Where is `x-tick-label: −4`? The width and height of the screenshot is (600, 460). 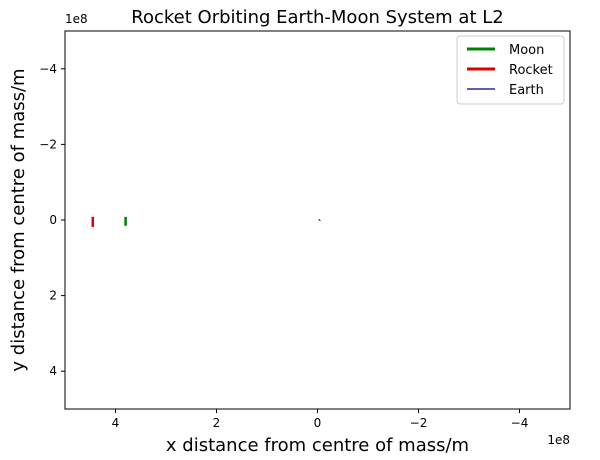 x-tick-label: −4 is located at coordinates (520, 423).